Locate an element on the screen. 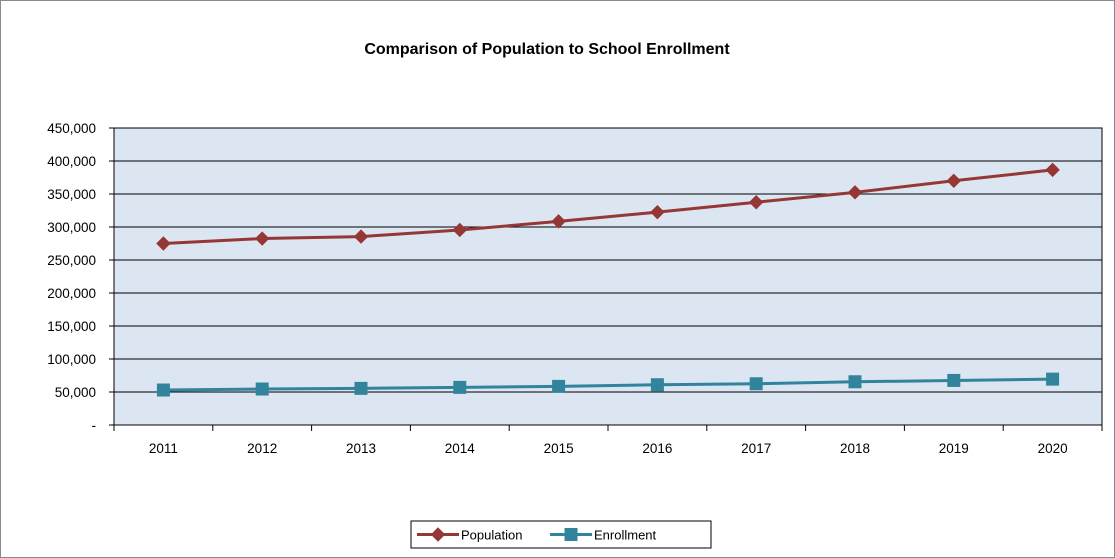 This screenshot has width=1115, height=558. y-tick-label: 350,000 is located at coordinates (71, 194).